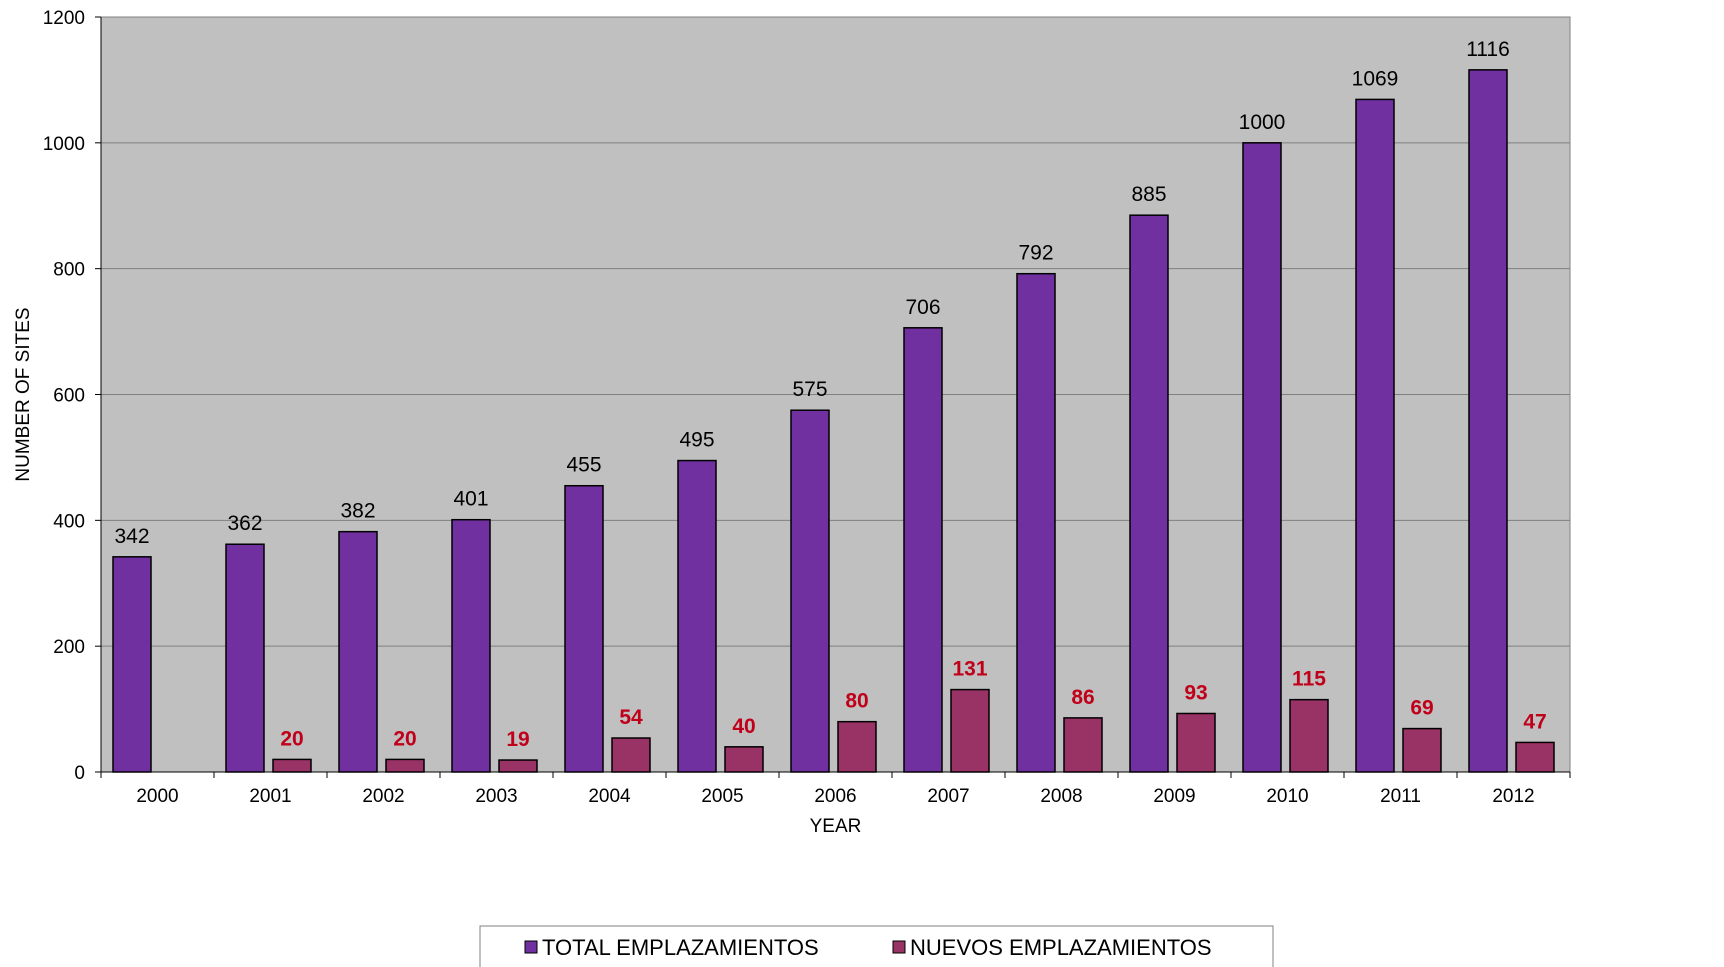 This screenshot has height=967, width=1724. Describe the element at coordinates (856, 701) in the screenshot. I see `data-label-new: 80` at that location.